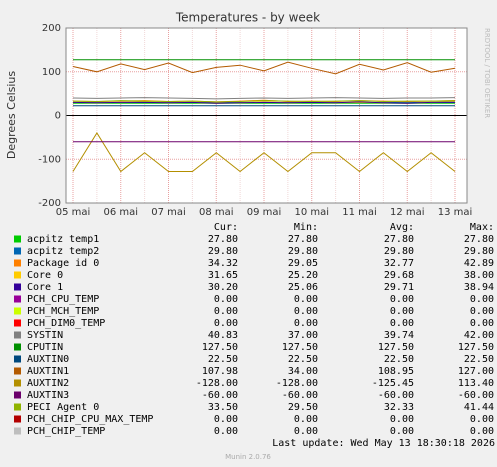  Describe the element at coordinates (45, 275) in the screenshot. I see `legend-label: Core 0` at that location.